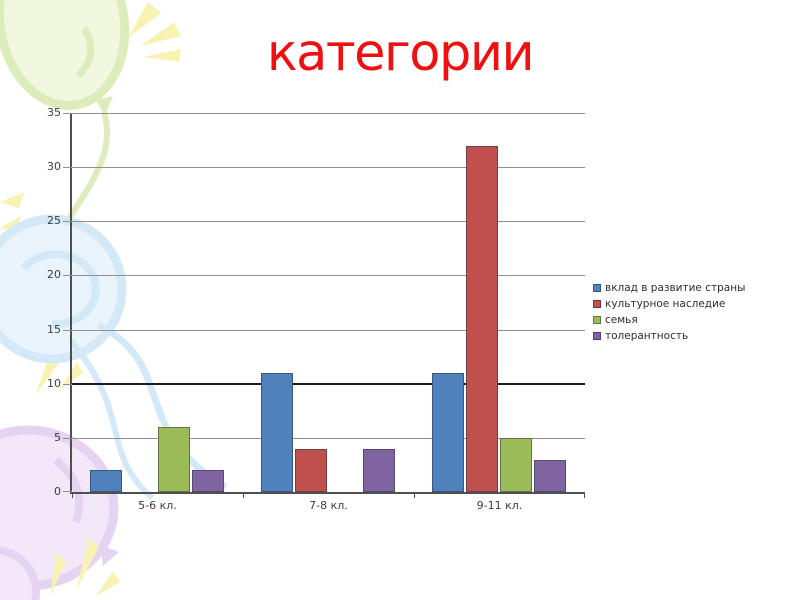 This screenshot has height=600, width=800. I want to click on gridline-emphasized, so click(328, 383).